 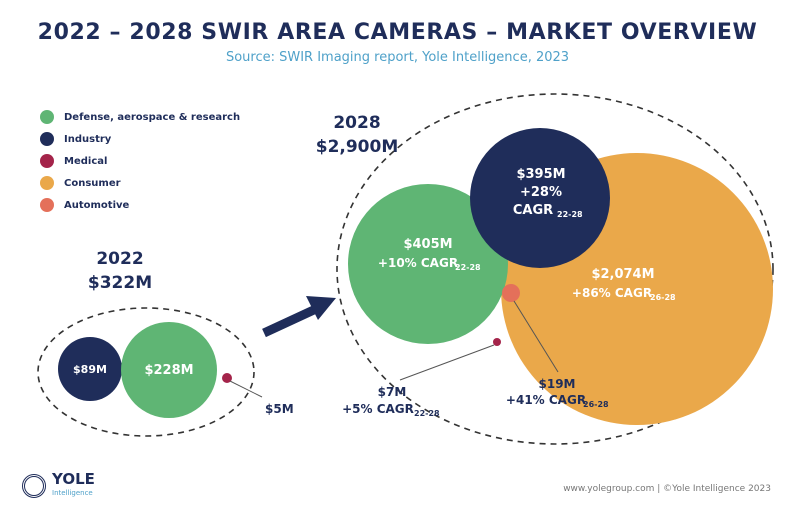 I want to click on bubble-2028-medical, so click(x=497, y=342).